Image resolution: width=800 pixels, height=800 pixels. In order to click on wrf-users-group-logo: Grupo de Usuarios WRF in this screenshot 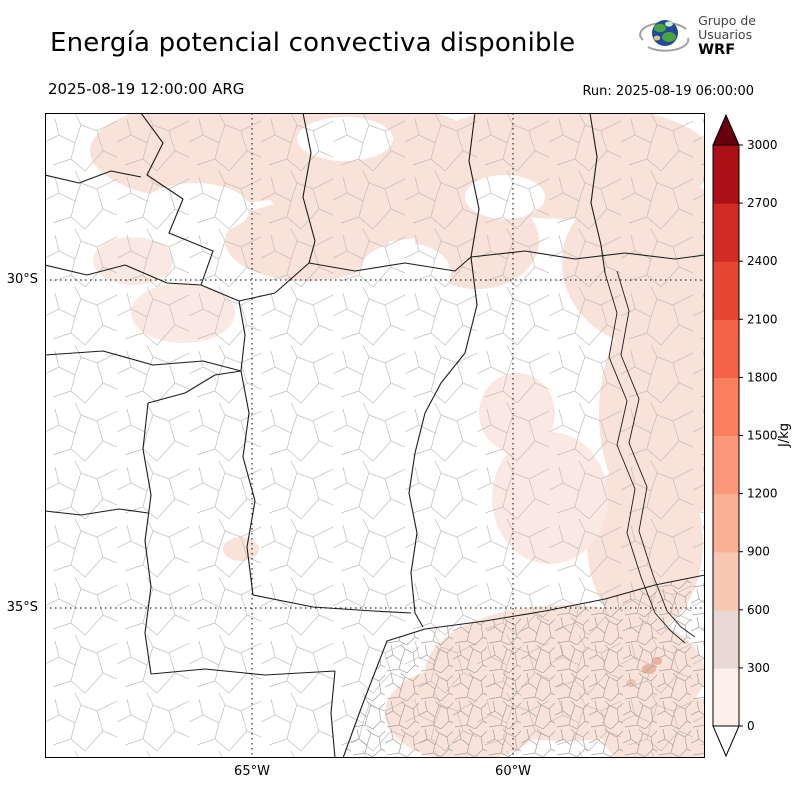, I will do `click(697, 36)`.